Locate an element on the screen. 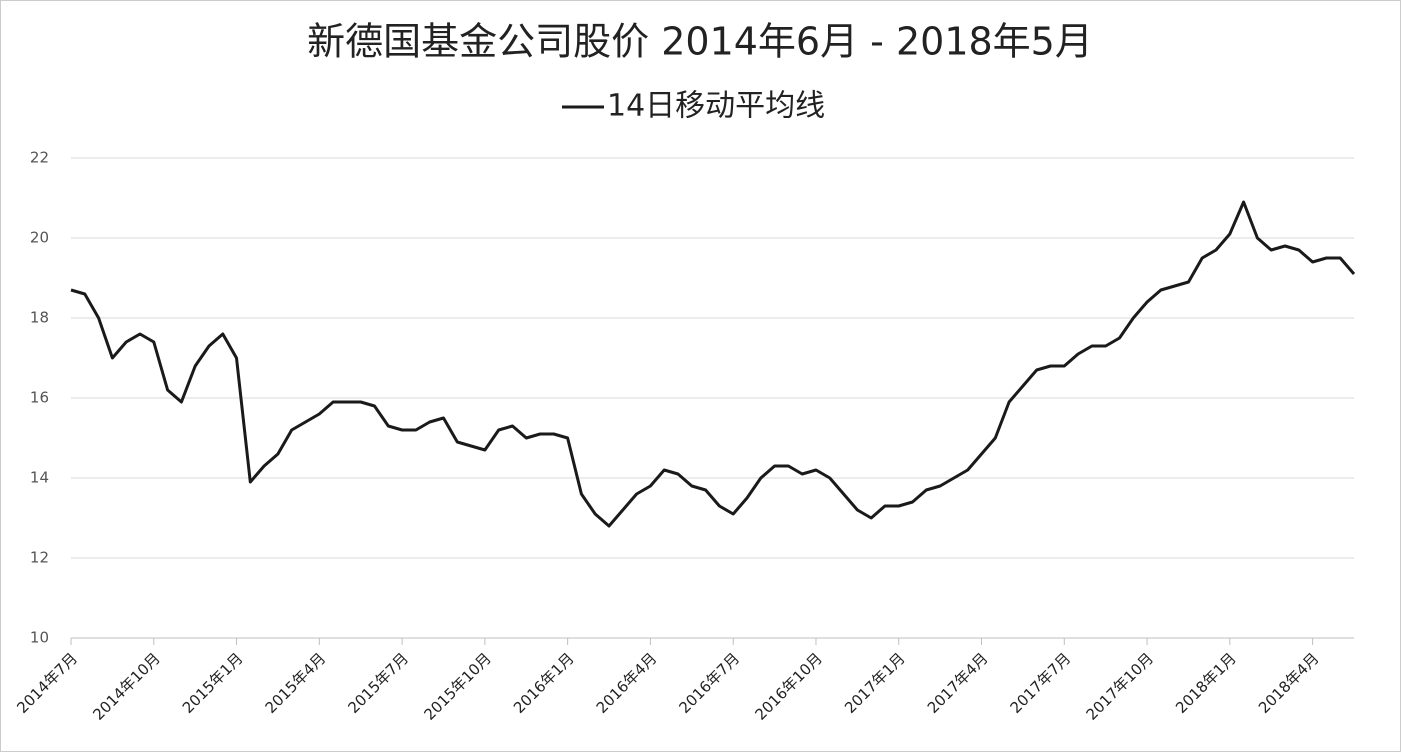 This screenshot has width=1401, height=752. chart-title: 新德国基金公司股价 2014年6月 - 2018年5月 is located at coordinates (700, 42).